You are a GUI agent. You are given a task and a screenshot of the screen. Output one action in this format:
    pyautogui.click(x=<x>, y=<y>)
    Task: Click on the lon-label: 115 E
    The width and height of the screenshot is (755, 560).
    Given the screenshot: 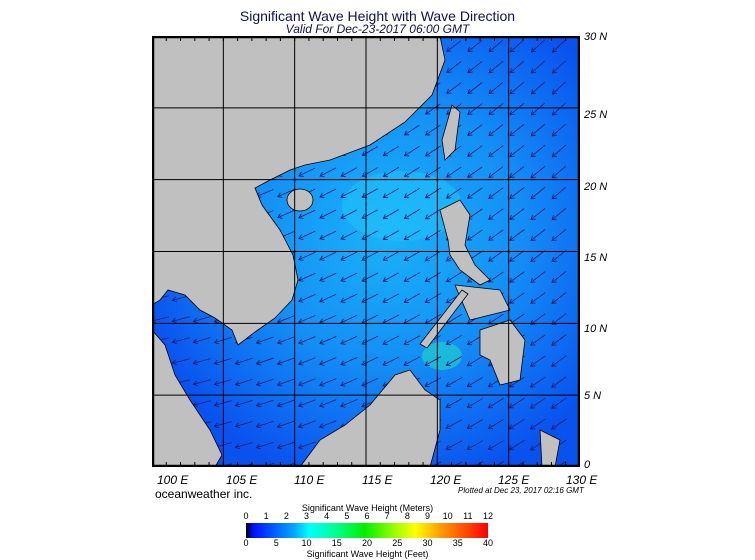 What is the action you would take?
    pyautogui.click(x=377, y=480)
    